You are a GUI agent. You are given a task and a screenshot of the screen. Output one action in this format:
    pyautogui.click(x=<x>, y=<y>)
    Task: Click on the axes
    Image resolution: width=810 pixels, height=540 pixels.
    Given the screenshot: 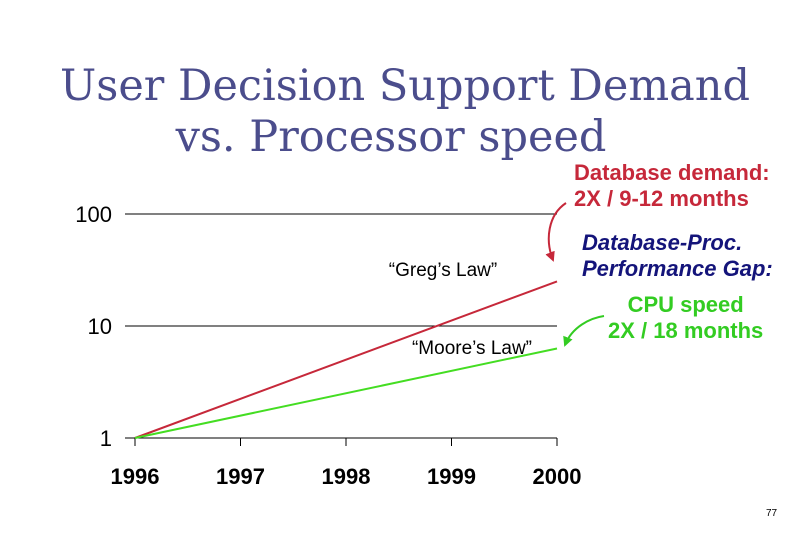 What is the action you would take?
    pyautogui.click(x=346, y=442)
    